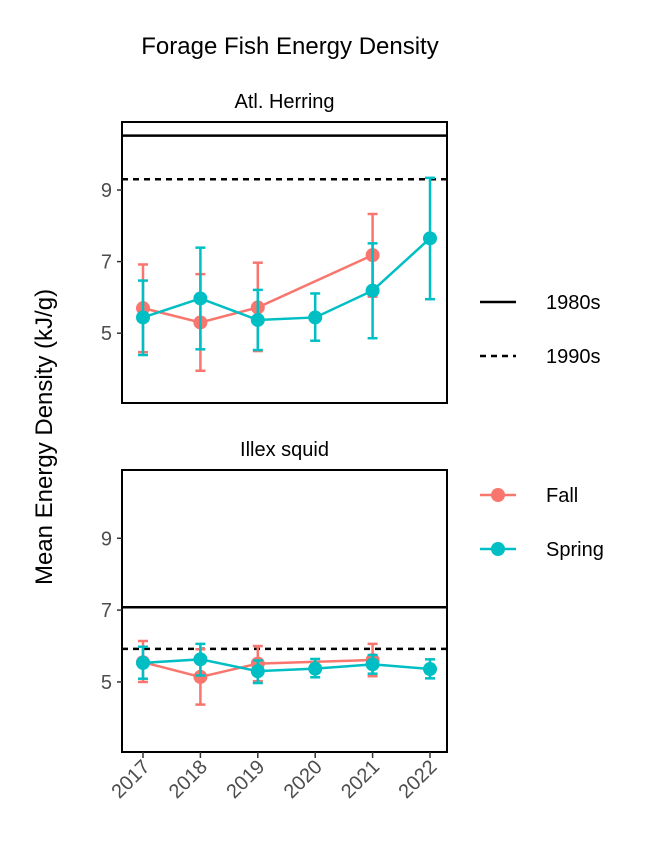 The height and width of the screenshot is (850, 672). I want to click on series-line-fall, so click(258, 289).